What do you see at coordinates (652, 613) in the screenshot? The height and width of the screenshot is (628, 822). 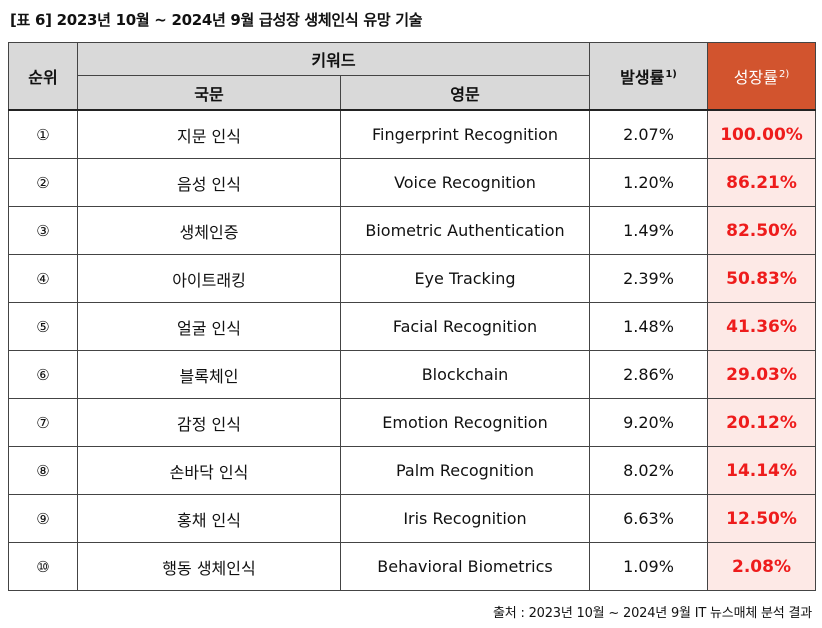 I see `source-note: 출처 : 2023년 10월 ~ 2024년 9월 IT 뉴스매체 분석 결과` at bounding box center [652, 613].